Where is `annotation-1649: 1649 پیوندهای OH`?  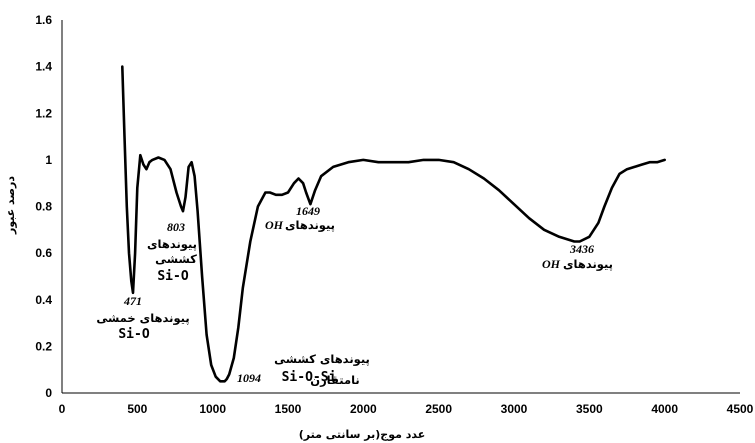
annotation-1649: 1649 پیوندهای OH is located at coordinates (300, 218).